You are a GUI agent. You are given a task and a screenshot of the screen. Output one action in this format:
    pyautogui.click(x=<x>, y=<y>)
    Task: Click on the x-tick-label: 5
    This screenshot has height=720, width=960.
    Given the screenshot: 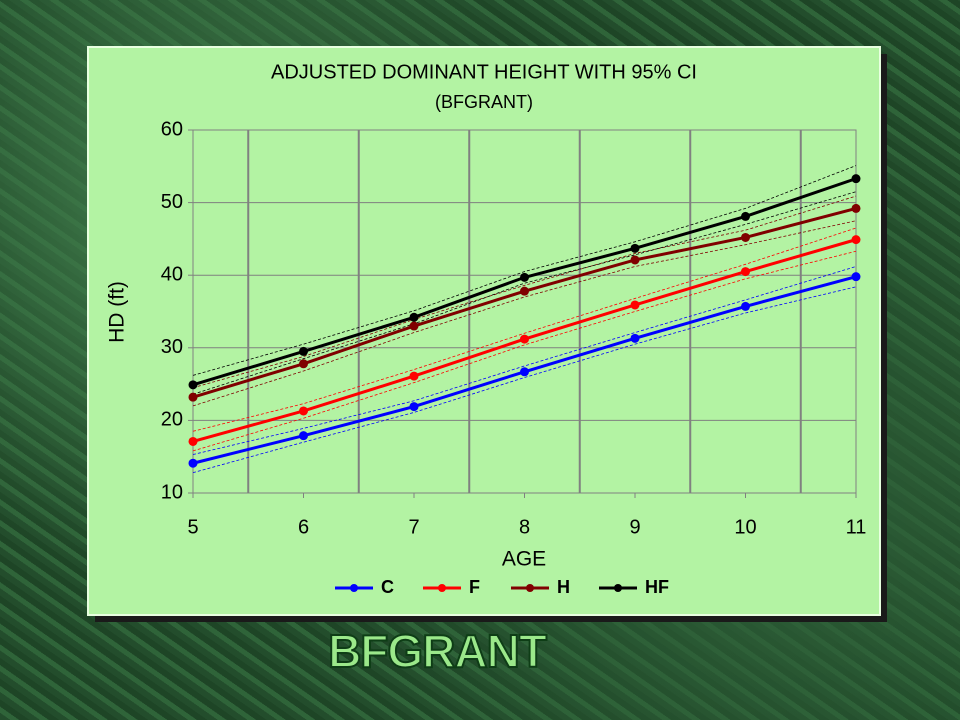 What is the action you would take?
    pyautogui.click(x=192, y=527)
    